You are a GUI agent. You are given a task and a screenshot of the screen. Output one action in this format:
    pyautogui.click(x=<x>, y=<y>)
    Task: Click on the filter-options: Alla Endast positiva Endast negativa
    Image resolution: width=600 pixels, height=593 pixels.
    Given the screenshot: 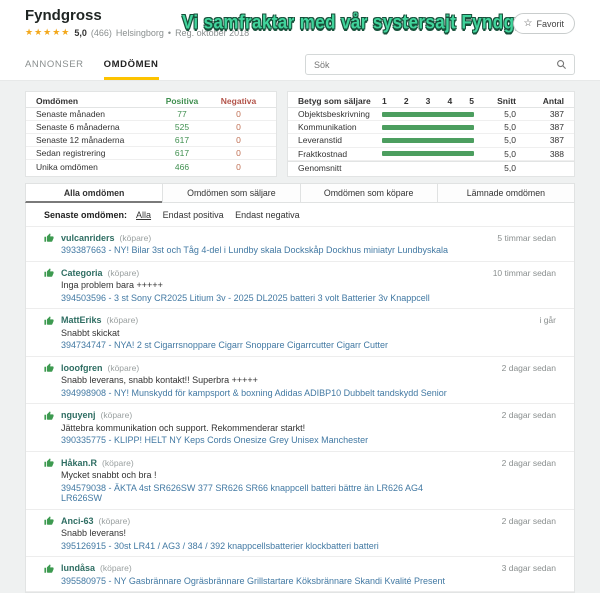 What is the action you would take?
    pyautogui.click(x=222, y=215)
    